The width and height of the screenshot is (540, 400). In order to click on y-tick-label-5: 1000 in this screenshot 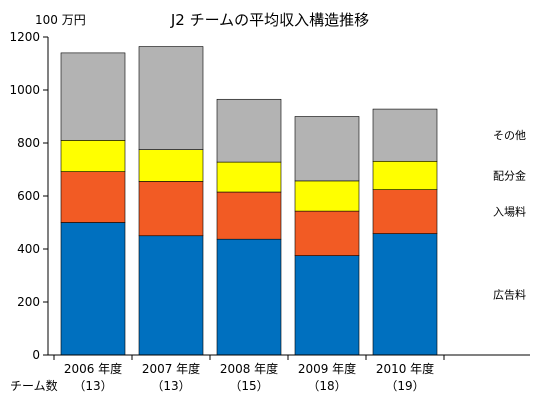, I will do `click(24, 90)`.